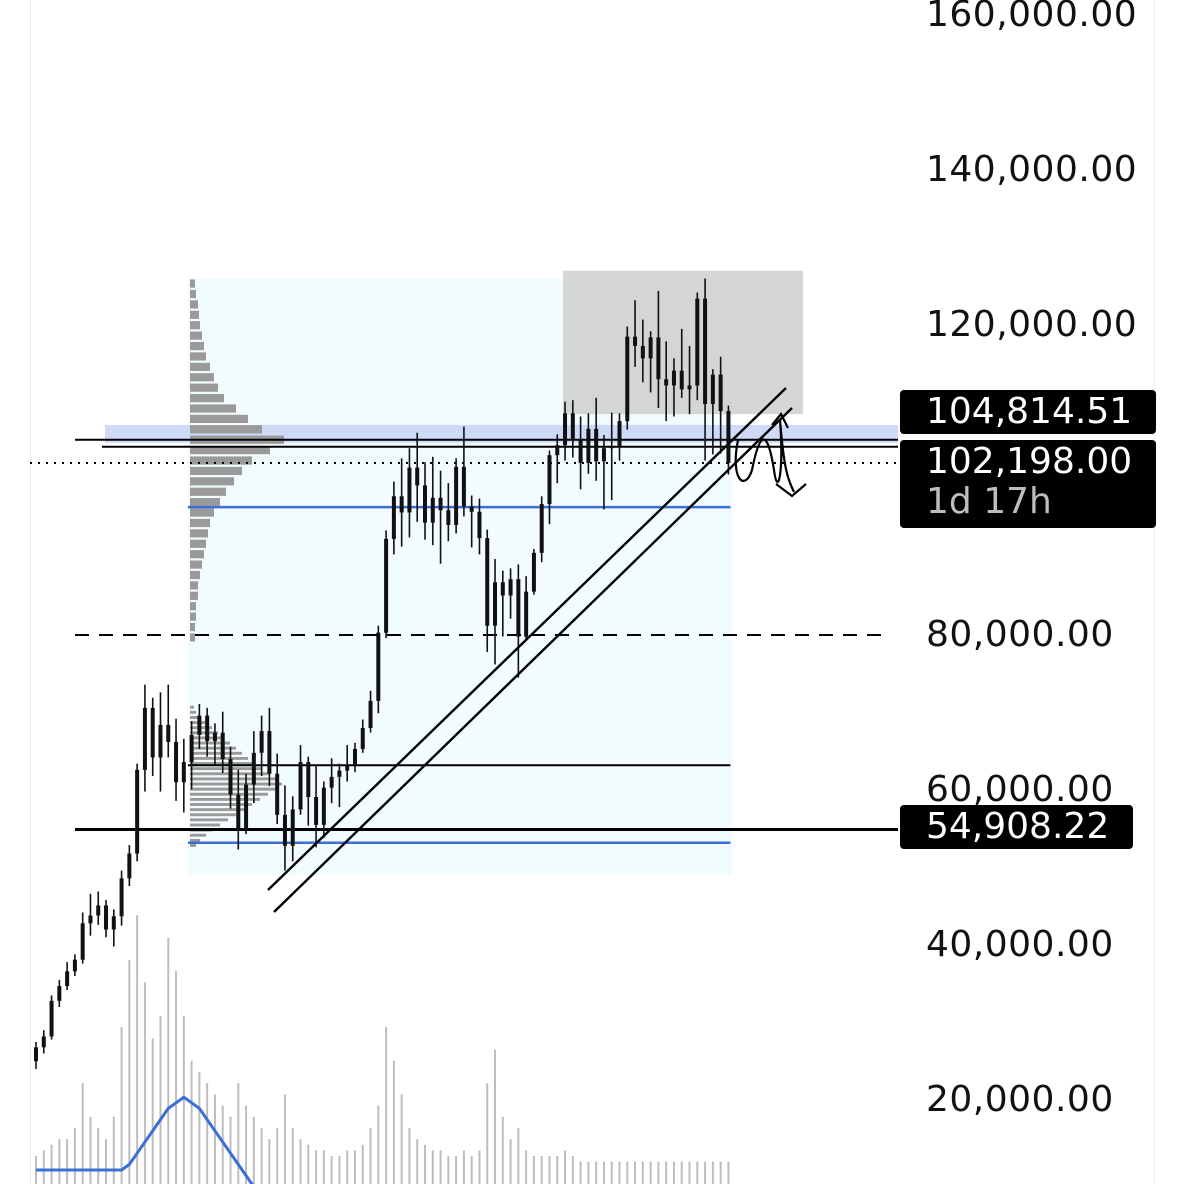 This screenshot has width=1184, height=1184. I want to click on price-tag-resistance-value: 104,814.51, so click(1029, 411).